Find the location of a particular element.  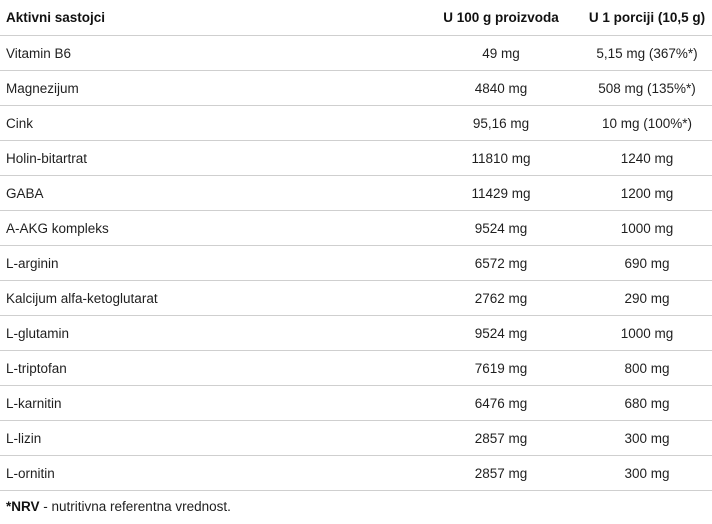

ingredient-name: L-triptofan is located at coordinates (210, 368).